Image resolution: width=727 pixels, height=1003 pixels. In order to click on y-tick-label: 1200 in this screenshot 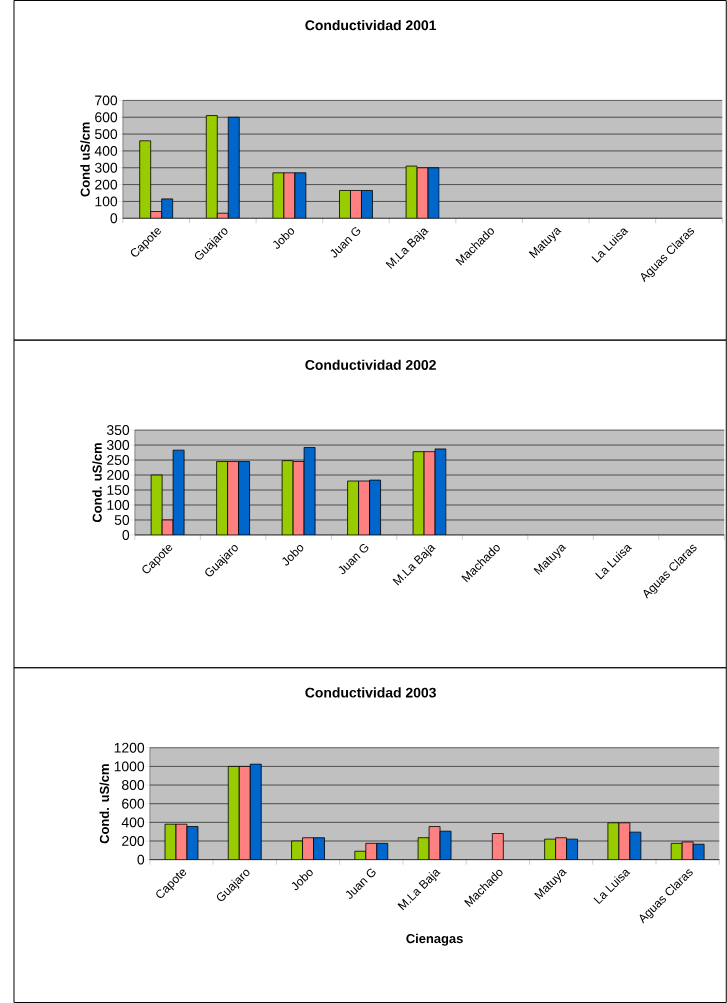, I will do `click(129, 747)`.